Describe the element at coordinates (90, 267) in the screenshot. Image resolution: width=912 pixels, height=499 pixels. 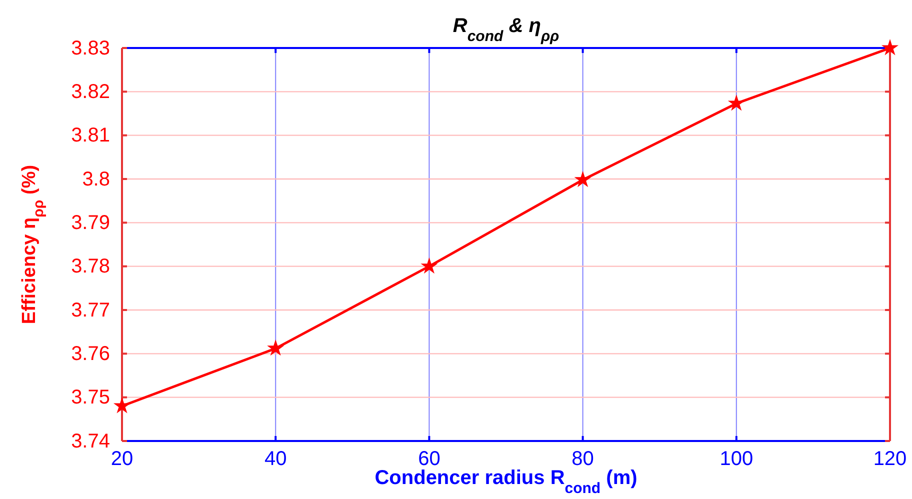
I see `y-tick-label: 3.78` at that location.